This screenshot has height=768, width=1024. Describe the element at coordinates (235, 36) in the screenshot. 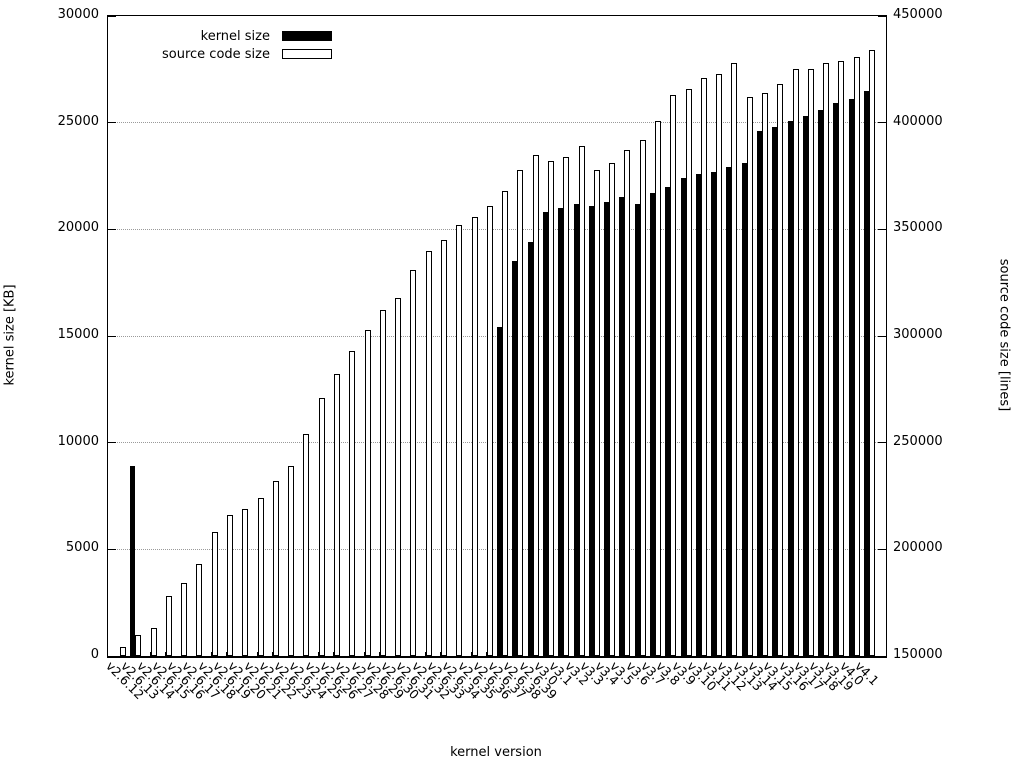

I see `legend-label-kernel-size: kernel size` at that location.